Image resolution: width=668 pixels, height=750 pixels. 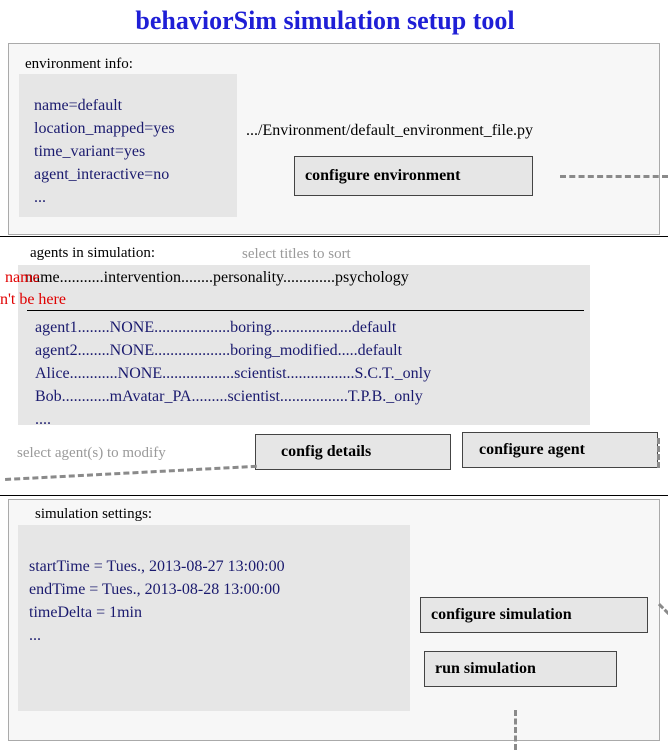 What do you see at coordinates (413, 176) in the screenshot?
I see `configure-environment-button: configure environment` at bounding box center [413, 176].